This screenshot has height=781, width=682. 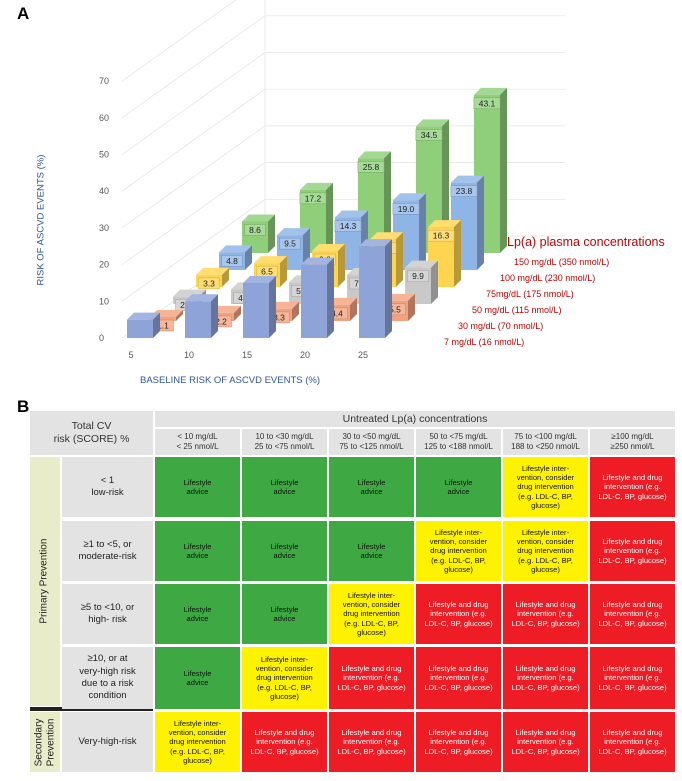 What do you see at coordinates (562, 262) in the screenshot?
I see `legend-item: 150 mg/dL (350 nmol/L)` at bounding box center [562, 262].